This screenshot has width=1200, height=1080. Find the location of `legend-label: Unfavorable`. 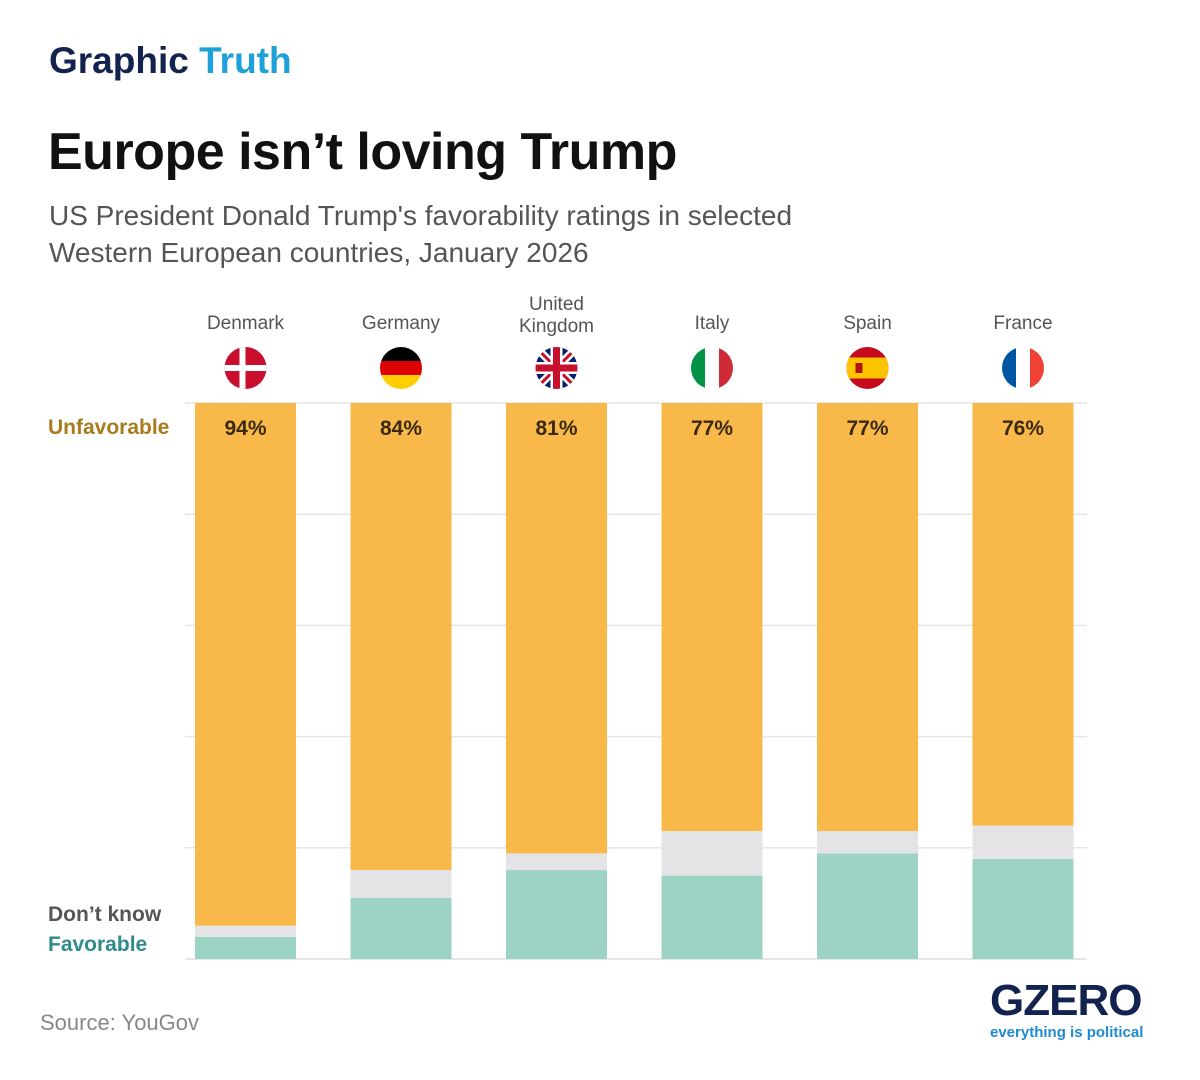

legend-label: Unfavorable is located at coordinates (108, 427).